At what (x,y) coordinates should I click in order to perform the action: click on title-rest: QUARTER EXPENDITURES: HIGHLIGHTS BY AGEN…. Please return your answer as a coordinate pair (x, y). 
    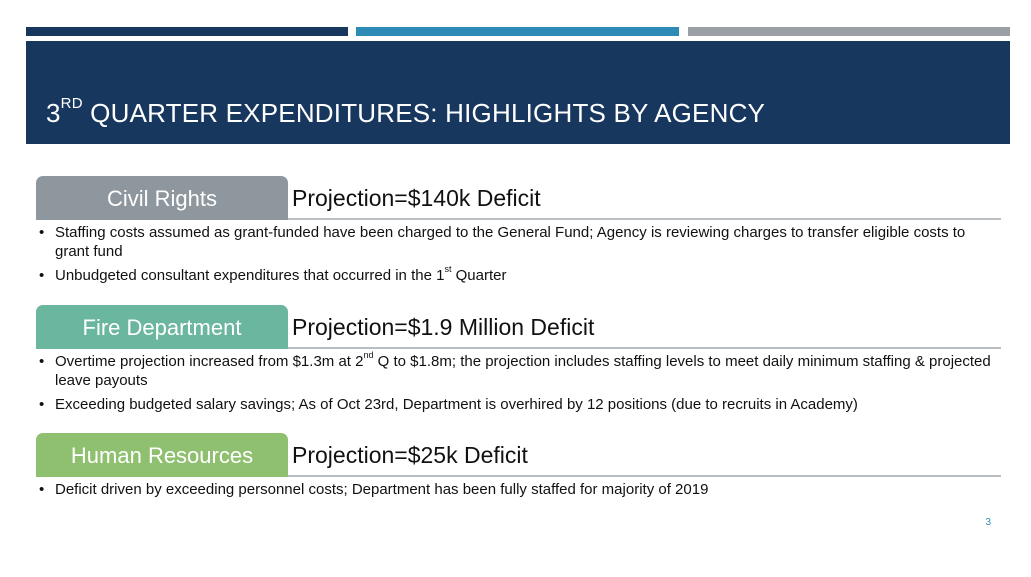
    Looking at the image, I should click on (424, 113).